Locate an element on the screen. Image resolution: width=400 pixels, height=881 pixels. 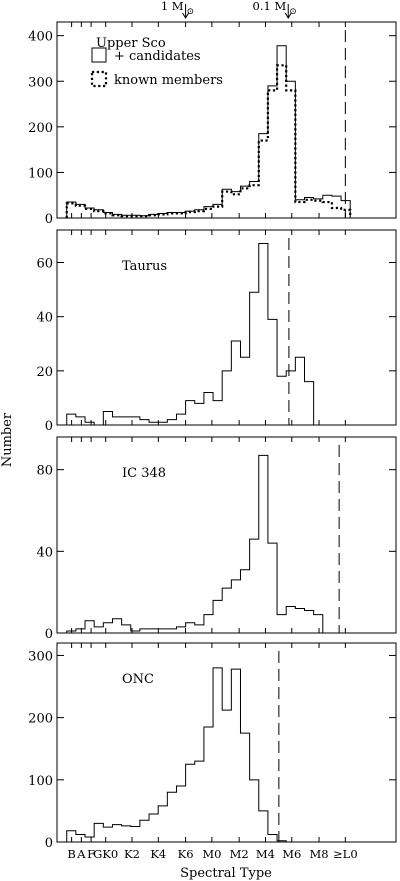
x-tick-label: M6 is located at coordinates (291, 854).